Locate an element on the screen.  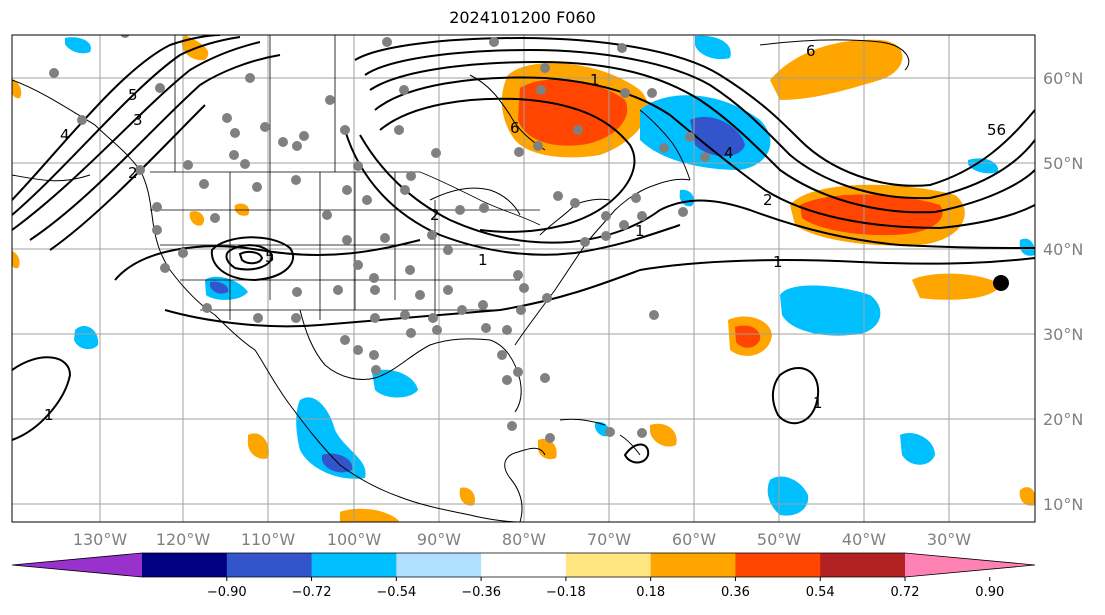
colorbar-tick-label: 0.18 is located at coordinates (650, 592).